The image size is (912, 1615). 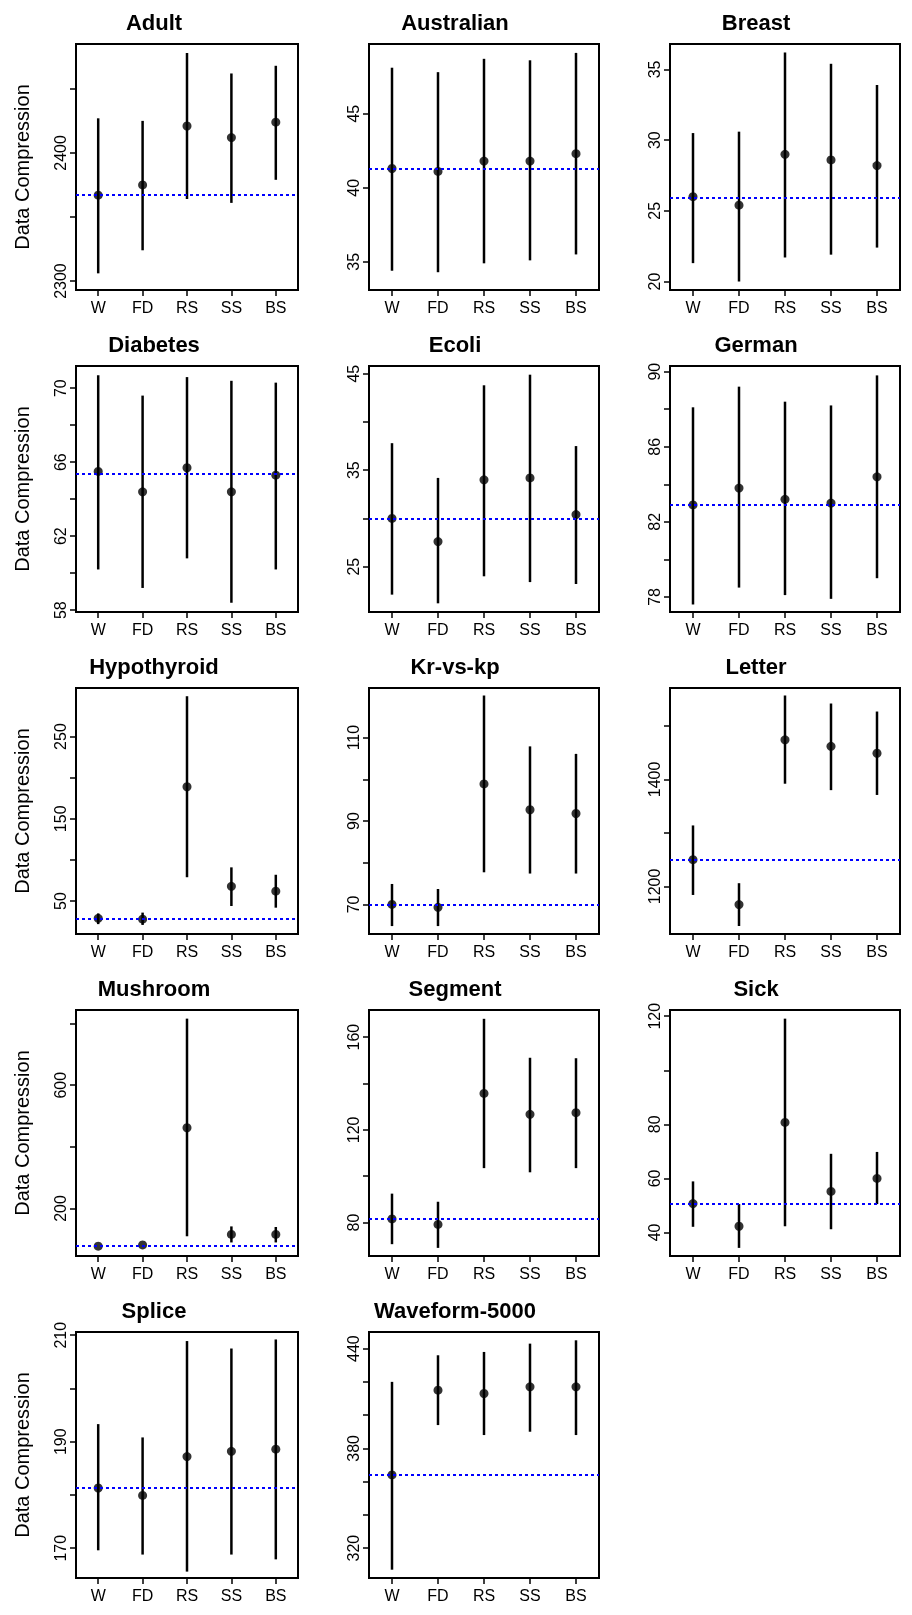 What do you see at coordinates (654, 779) in the screenshot?
I see `y-tick-label: 1400` at bounding box center [654, 779].